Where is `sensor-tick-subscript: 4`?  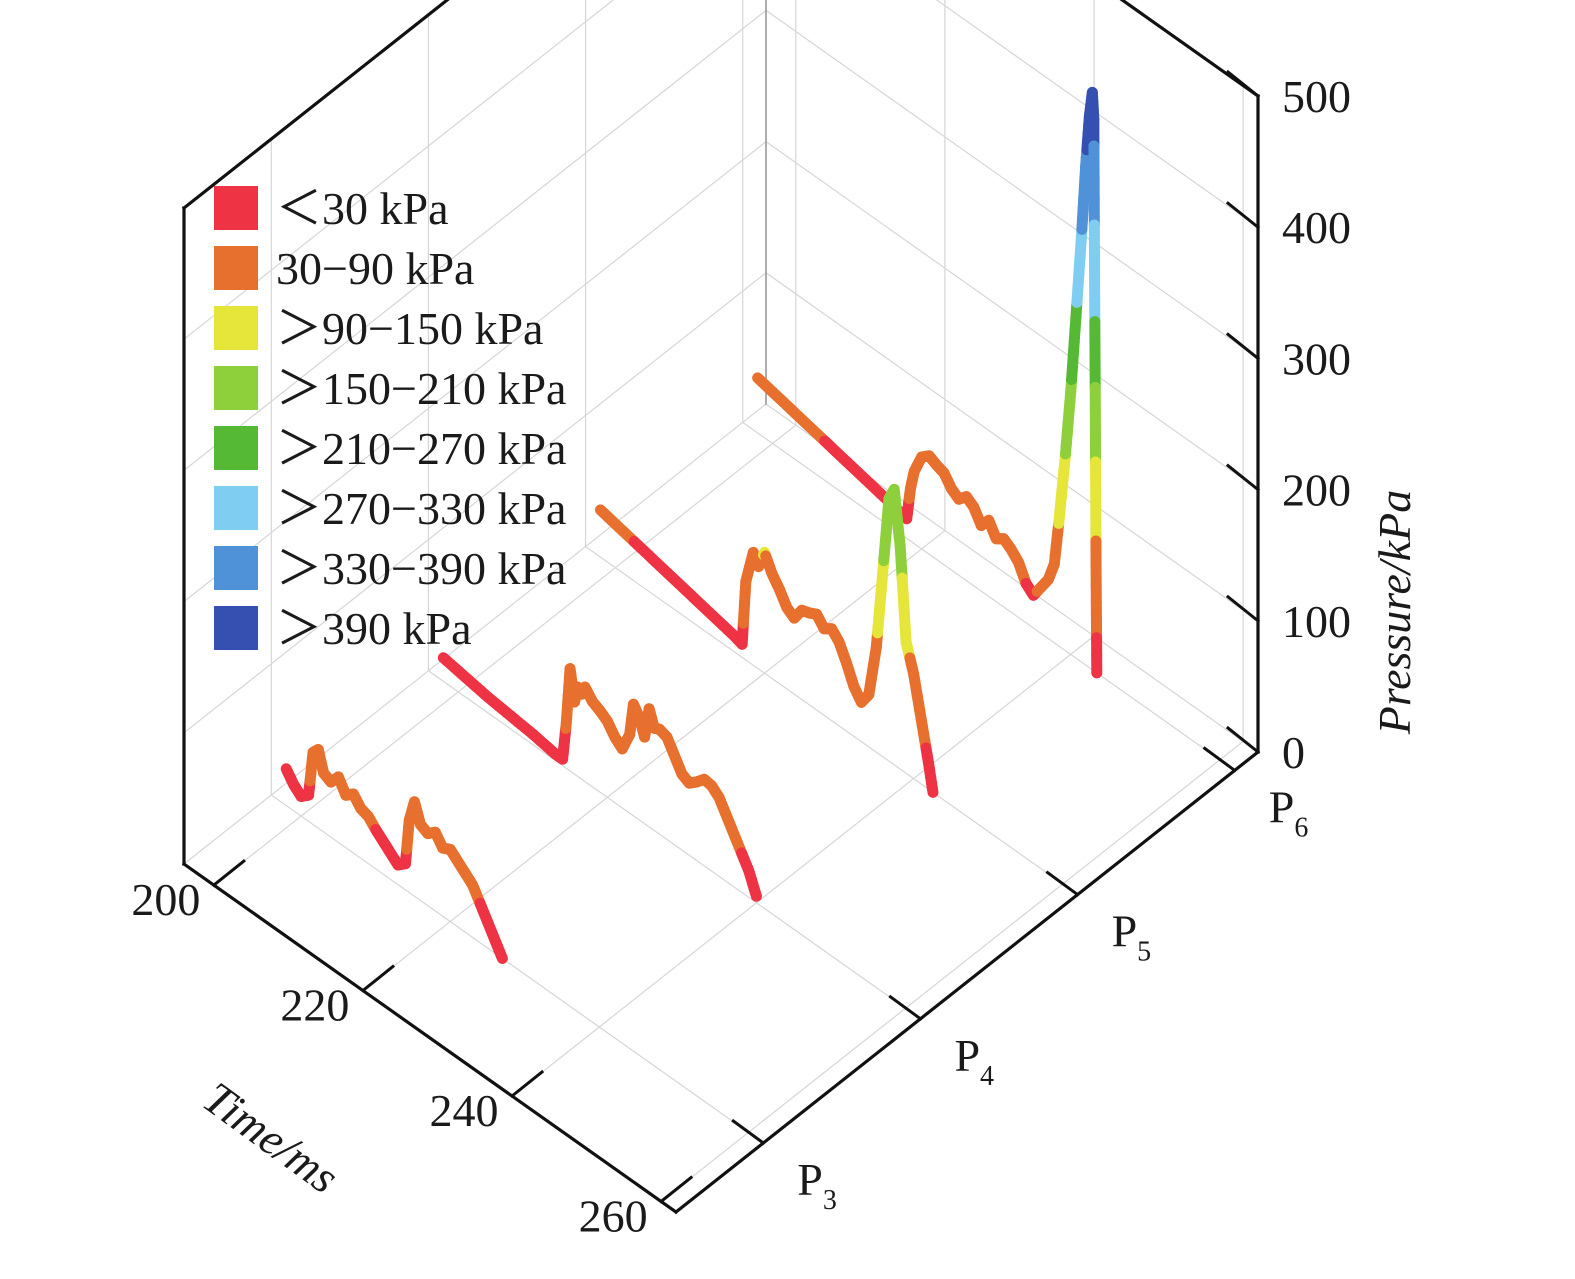
sensor-tick-subscript: 4 is located at coordinates (987, 1076).